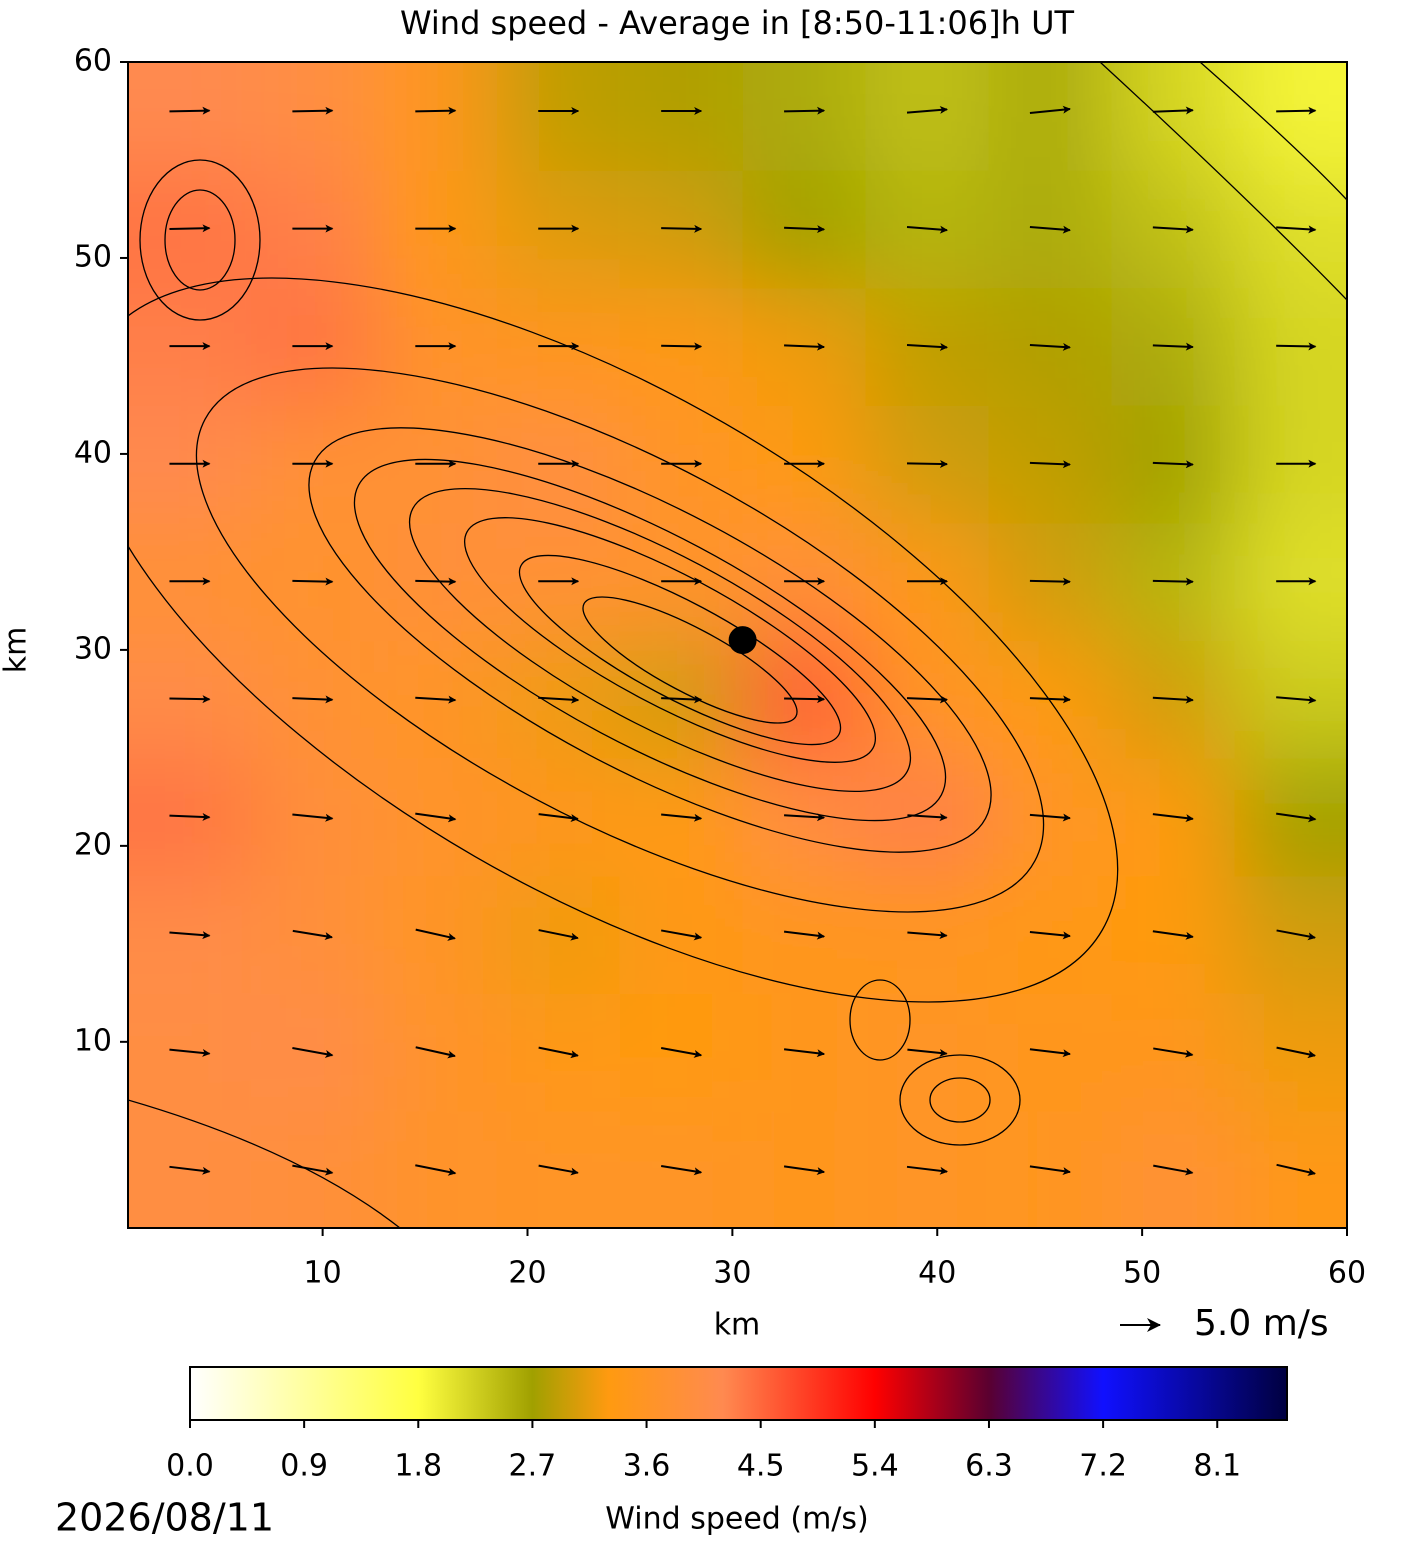 This screenshot has width=1418, height=1564. I want to click on y-tick-label: 60, so click(93, 61).